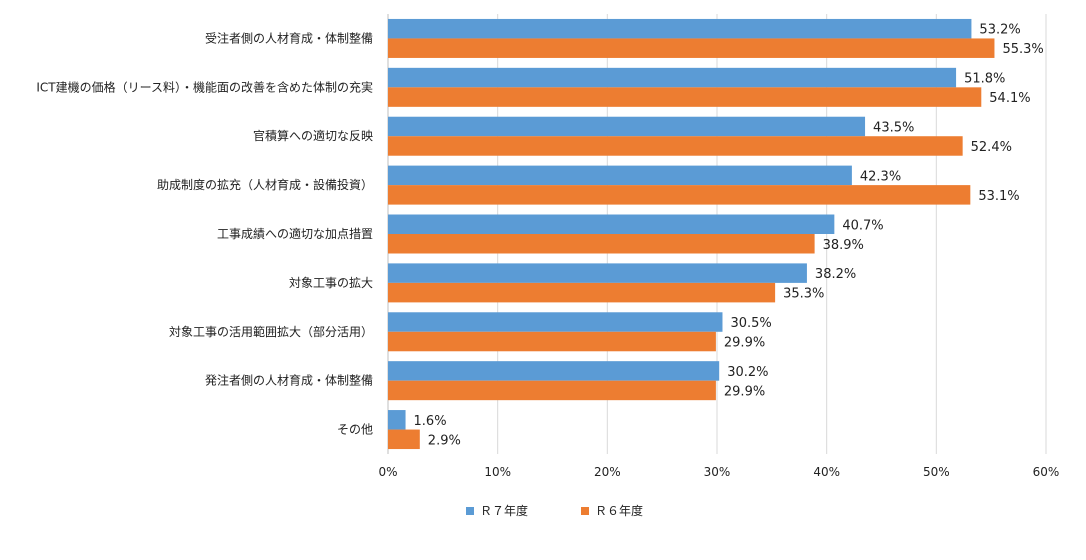 Image resolution: width=1086 pixels, height=560 pixels. What do you see at coordinates (1022, 49) in the screenshot?
I see `data-label-r6: 55.3%` at bounding box center [1022, 49].